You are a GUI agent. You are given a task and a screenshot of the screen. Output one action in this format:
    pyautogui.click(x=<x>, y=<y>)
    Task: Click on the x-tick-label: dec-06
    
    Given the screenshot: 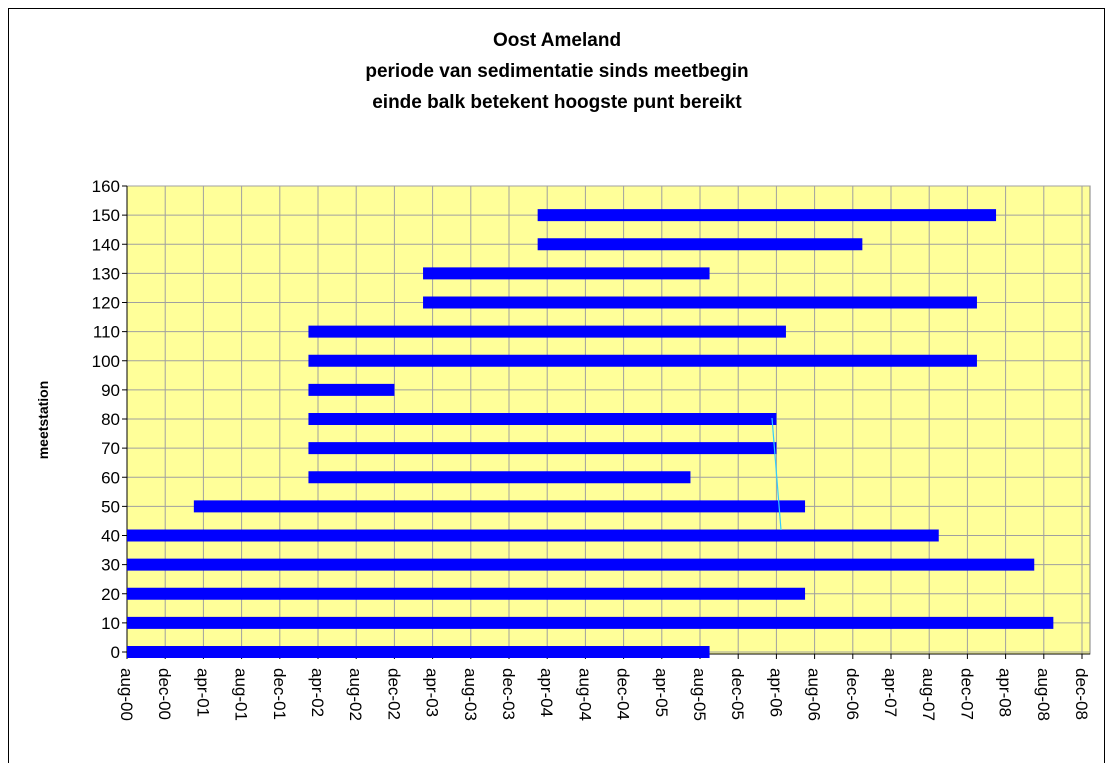 What is the action you would take?
    pyautogui.click(x=852, y=694)
    